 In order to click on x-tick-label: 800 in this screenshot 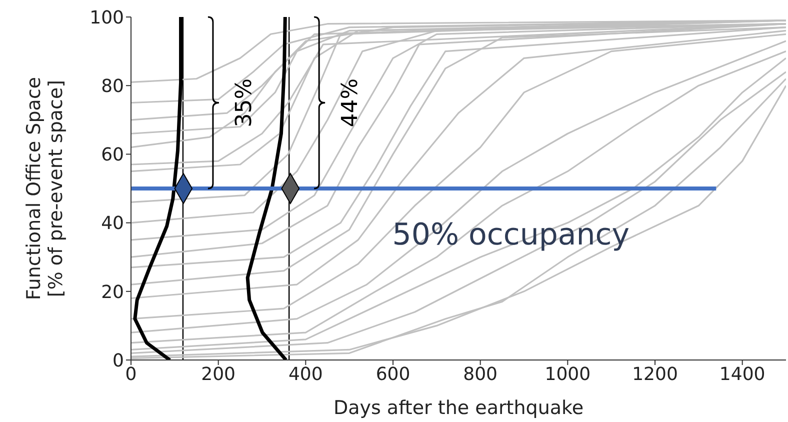, I will do `click(480, 374)`.